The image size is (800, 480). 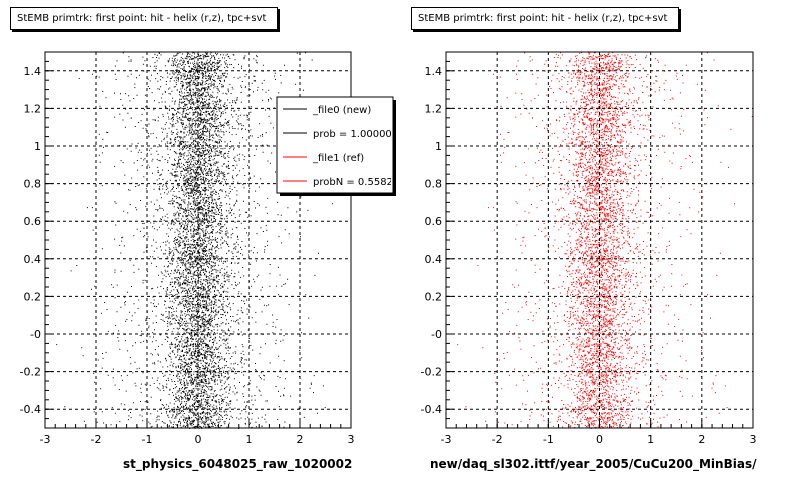 I want to click on legend-entry-label: probN = 0.558261, so click(x=359, y=182).